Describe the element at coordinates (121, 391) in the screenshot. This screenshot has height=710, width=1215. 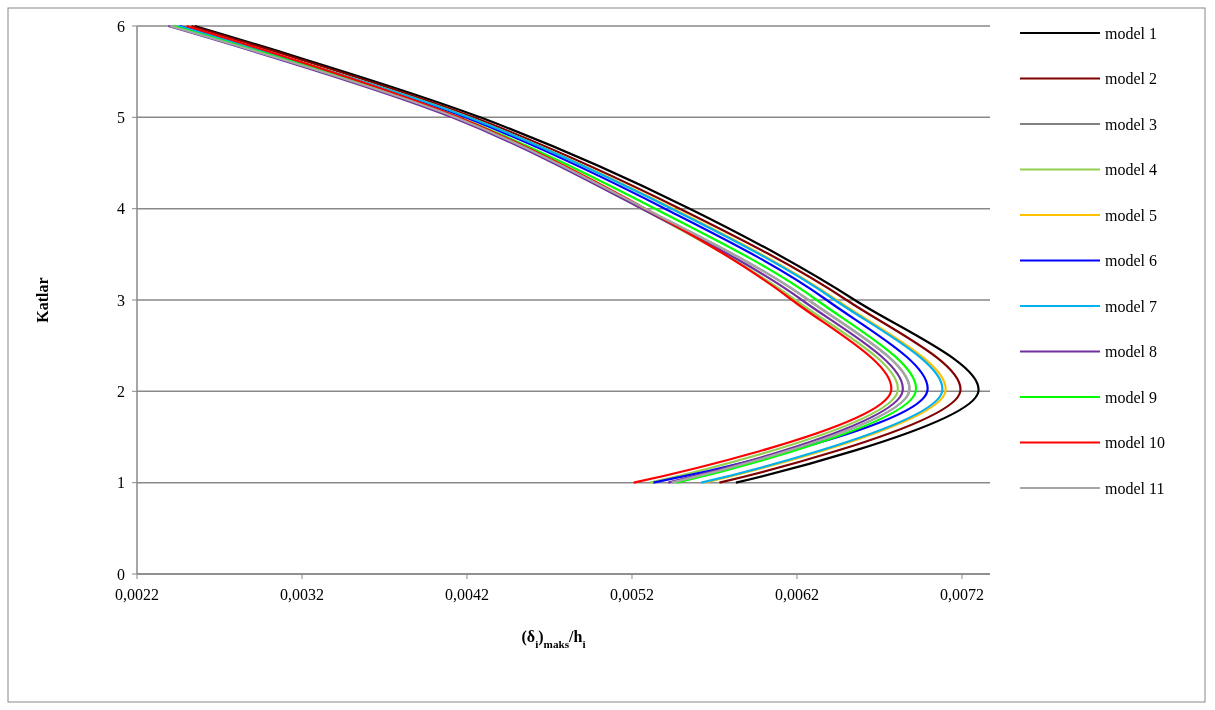
I see `y-tick-label: 2` at that location.